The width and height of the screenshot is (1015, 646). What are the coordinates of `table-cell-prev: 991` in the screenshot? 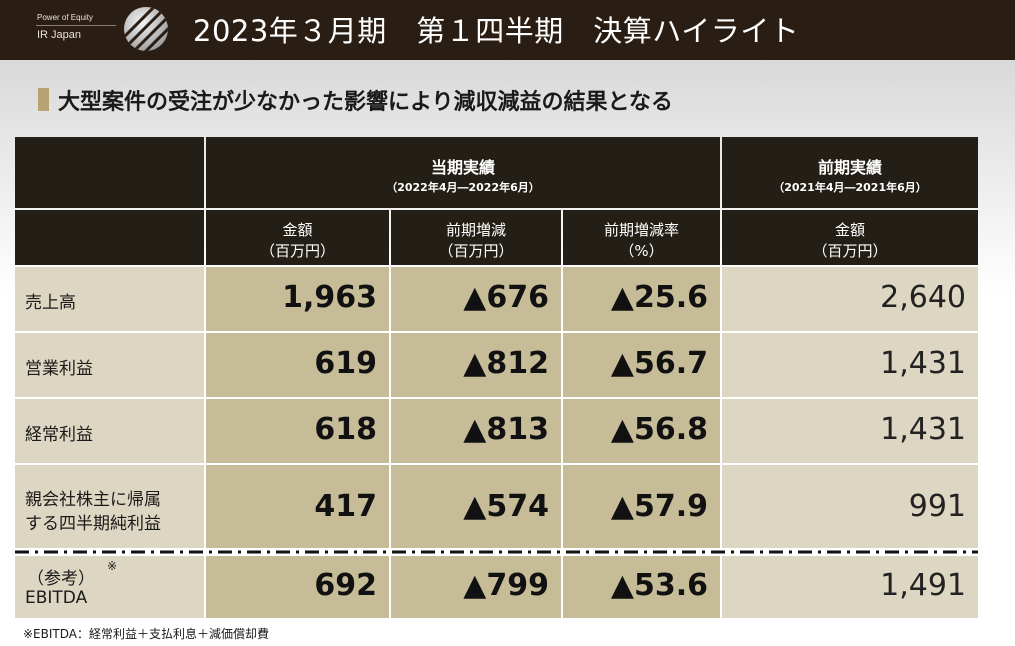 It's located at (850, 506).